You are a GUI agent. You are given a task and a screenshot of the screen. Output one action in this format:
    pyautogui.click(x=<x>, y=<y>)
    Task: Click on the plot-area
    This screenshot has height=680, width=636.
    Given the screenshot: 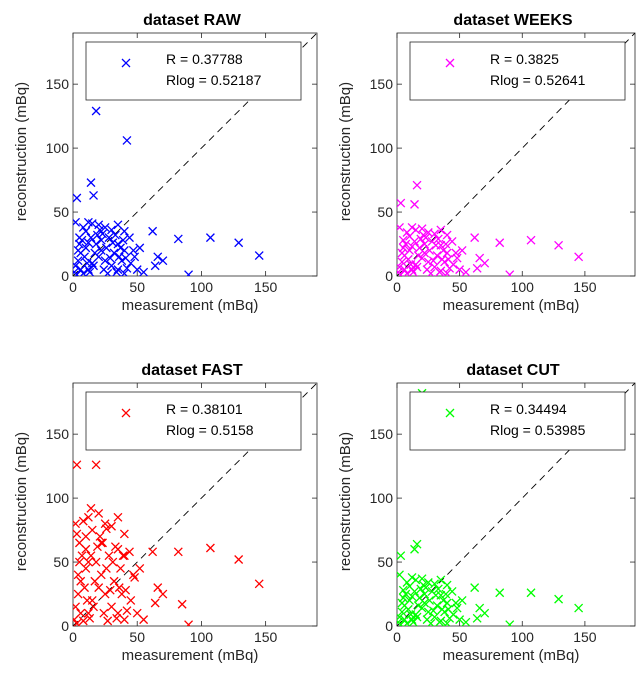 What is the action you would take?
    pyautogui.click(x=195, y=154)
    